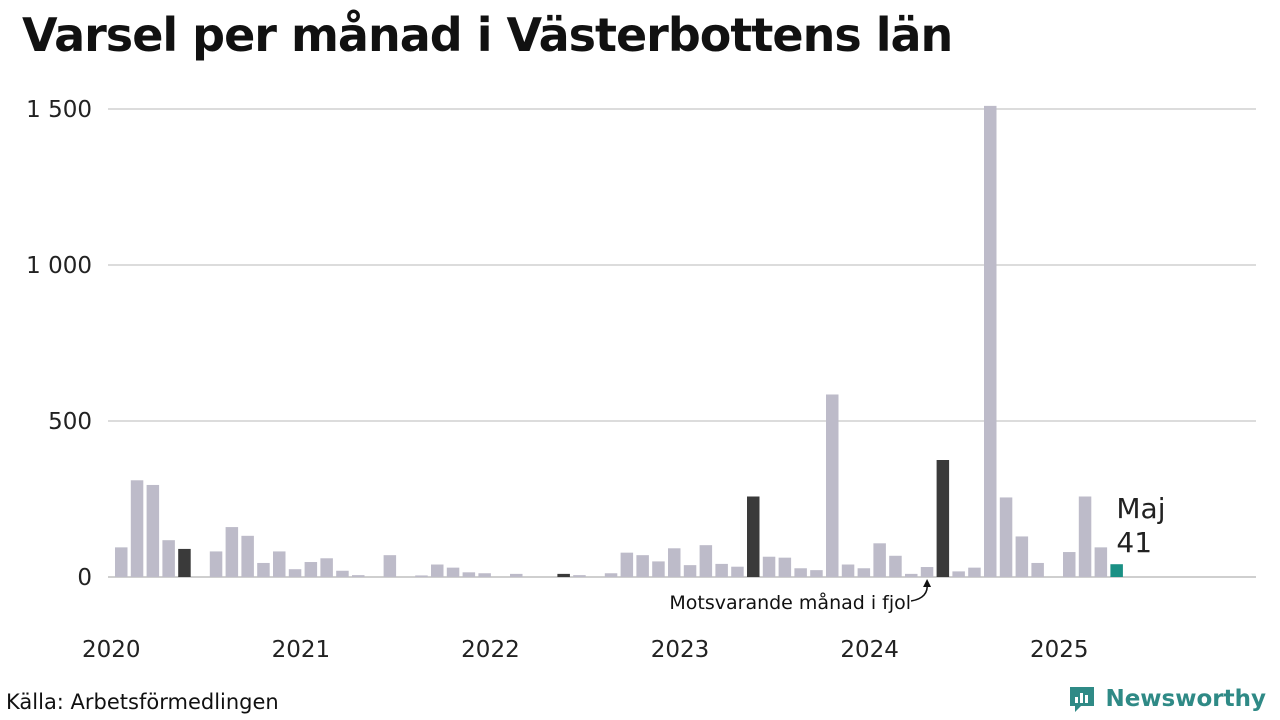  What do you see at coordinates (487, 35) in the screenshot?
I see `chart-title: Varsel per månad i Västerbottens län` at bounding box center [487, 35].